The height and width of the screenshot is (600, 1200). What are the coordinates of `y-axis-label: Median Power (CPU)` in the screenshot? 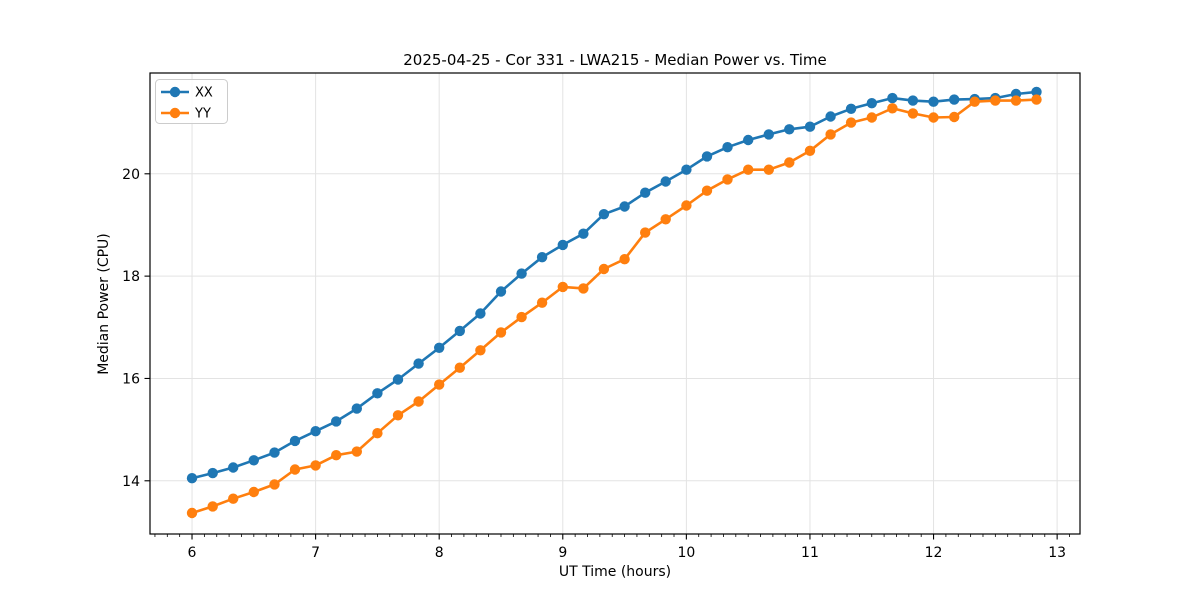 It's located at (104, 304).